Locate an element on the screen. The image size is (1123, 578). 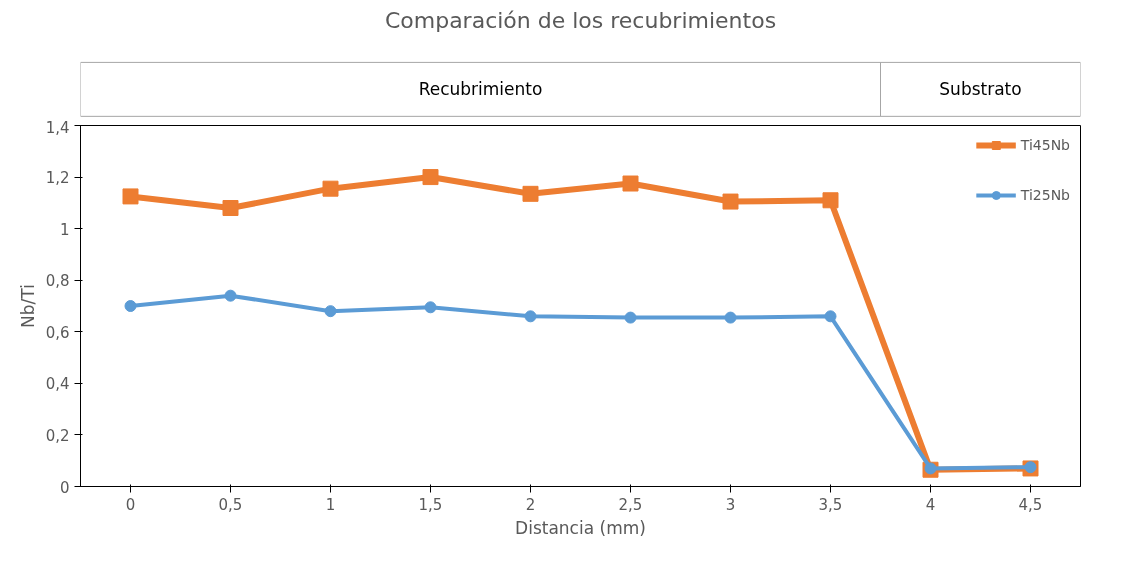
x-tick-label: 2,5 is located at coordinates (630, 504).